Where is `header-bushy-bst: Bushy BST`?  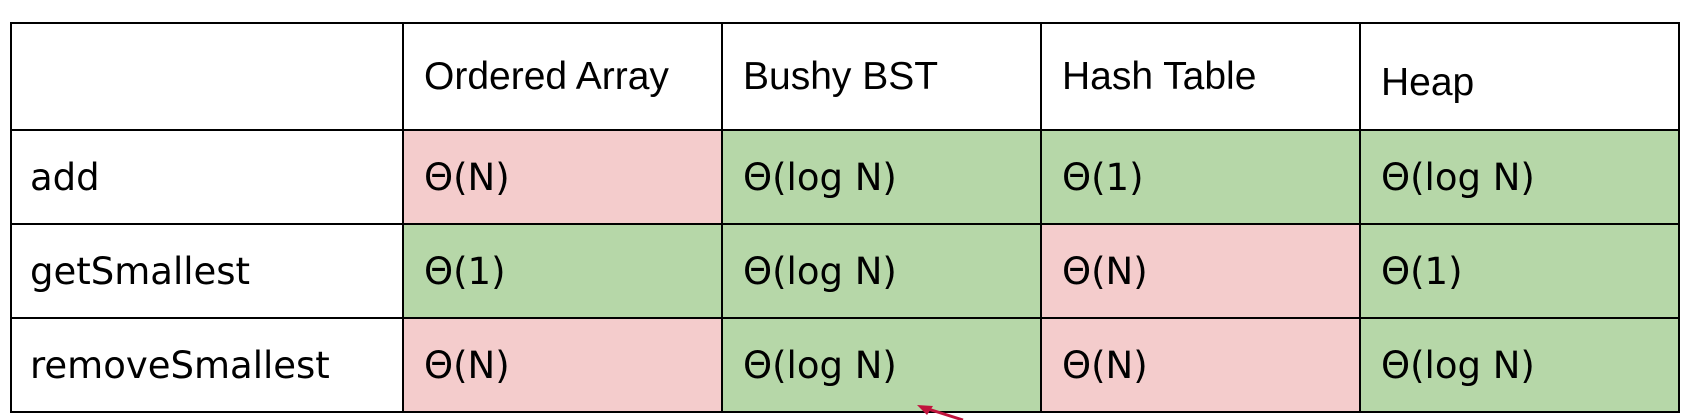 header-bushy-bst: Bushy BST is located at coordinates (881, 76).